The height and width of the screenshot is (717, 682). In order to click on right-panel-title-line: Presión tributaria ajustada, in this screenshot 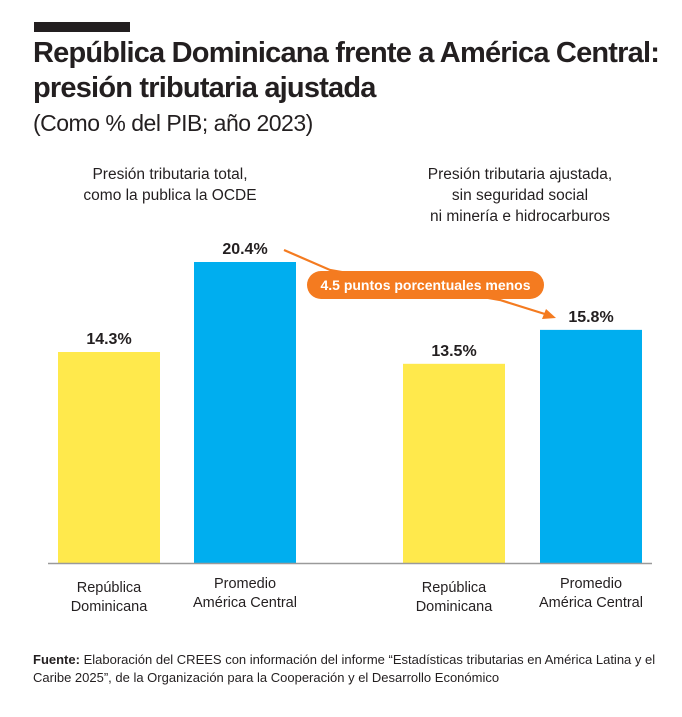, I will do `click(520, 174)`.